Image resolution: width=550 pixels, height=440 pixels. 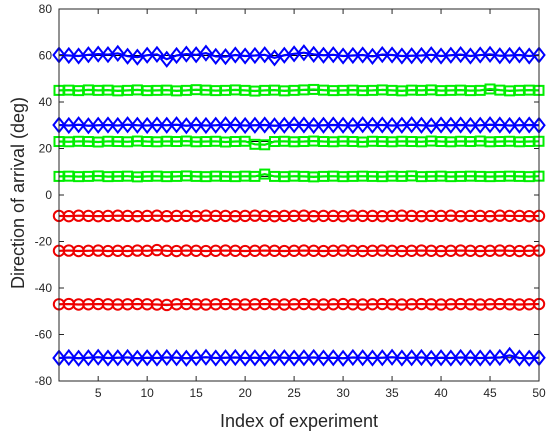 What do you see at coordinates (392, 393) in the screenshot?
I see `x-tick-label: 35` at bounding box center [392, 393].